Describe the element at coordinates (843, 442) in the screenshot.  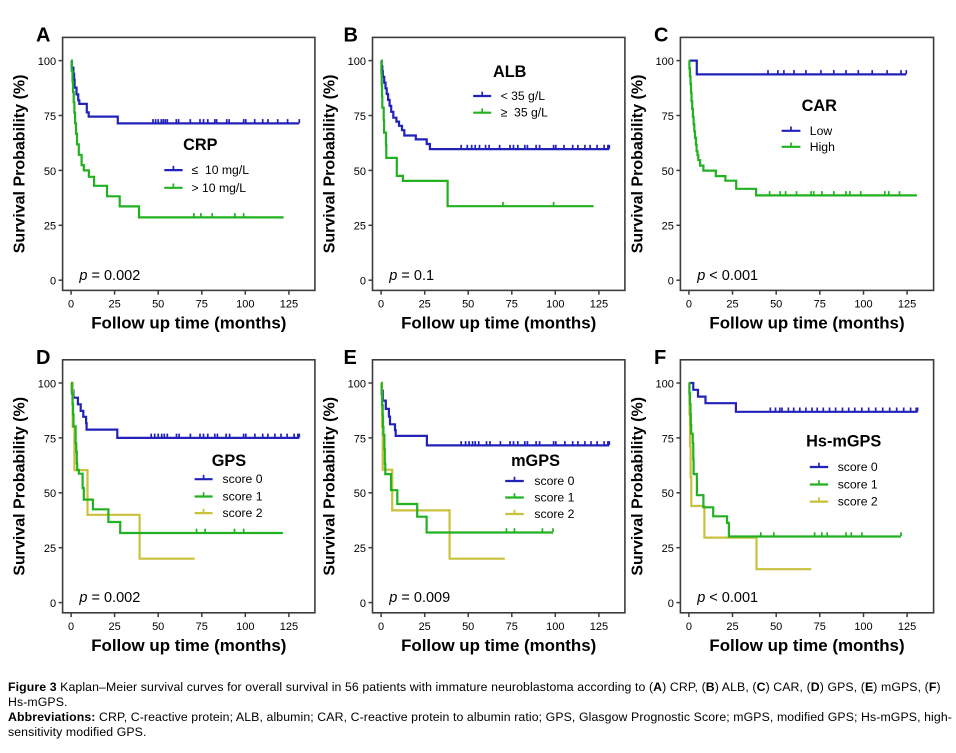
I see `svg-text: Hs-mGPS` at that location.